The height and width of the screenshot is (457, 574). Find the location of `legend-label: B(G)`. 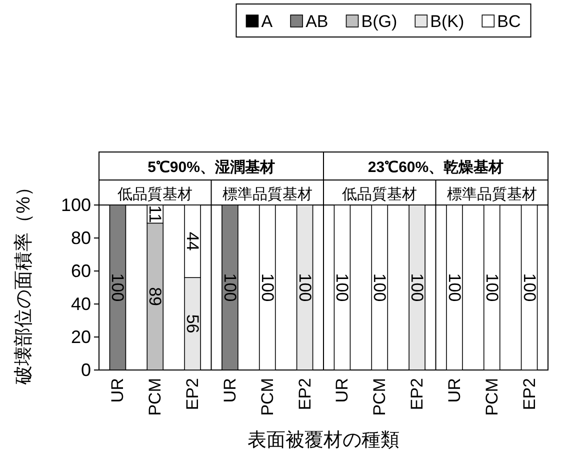

legend-label: B(G) is located at coordinates (379, 21).